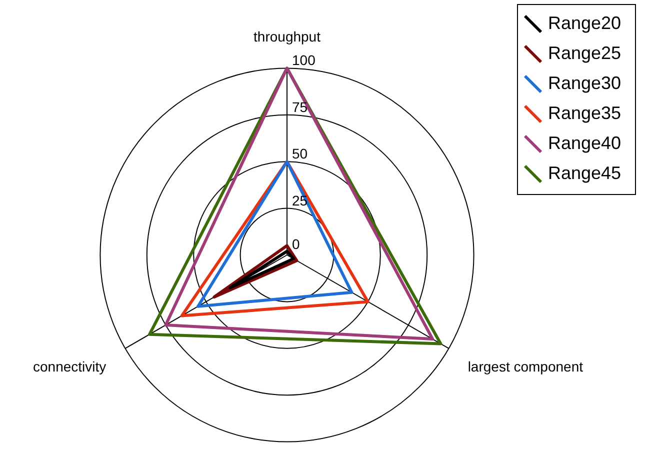 The width and height of the screenshot is (645, 466). I want to click on legend-label: Range40, so click(585, 142).